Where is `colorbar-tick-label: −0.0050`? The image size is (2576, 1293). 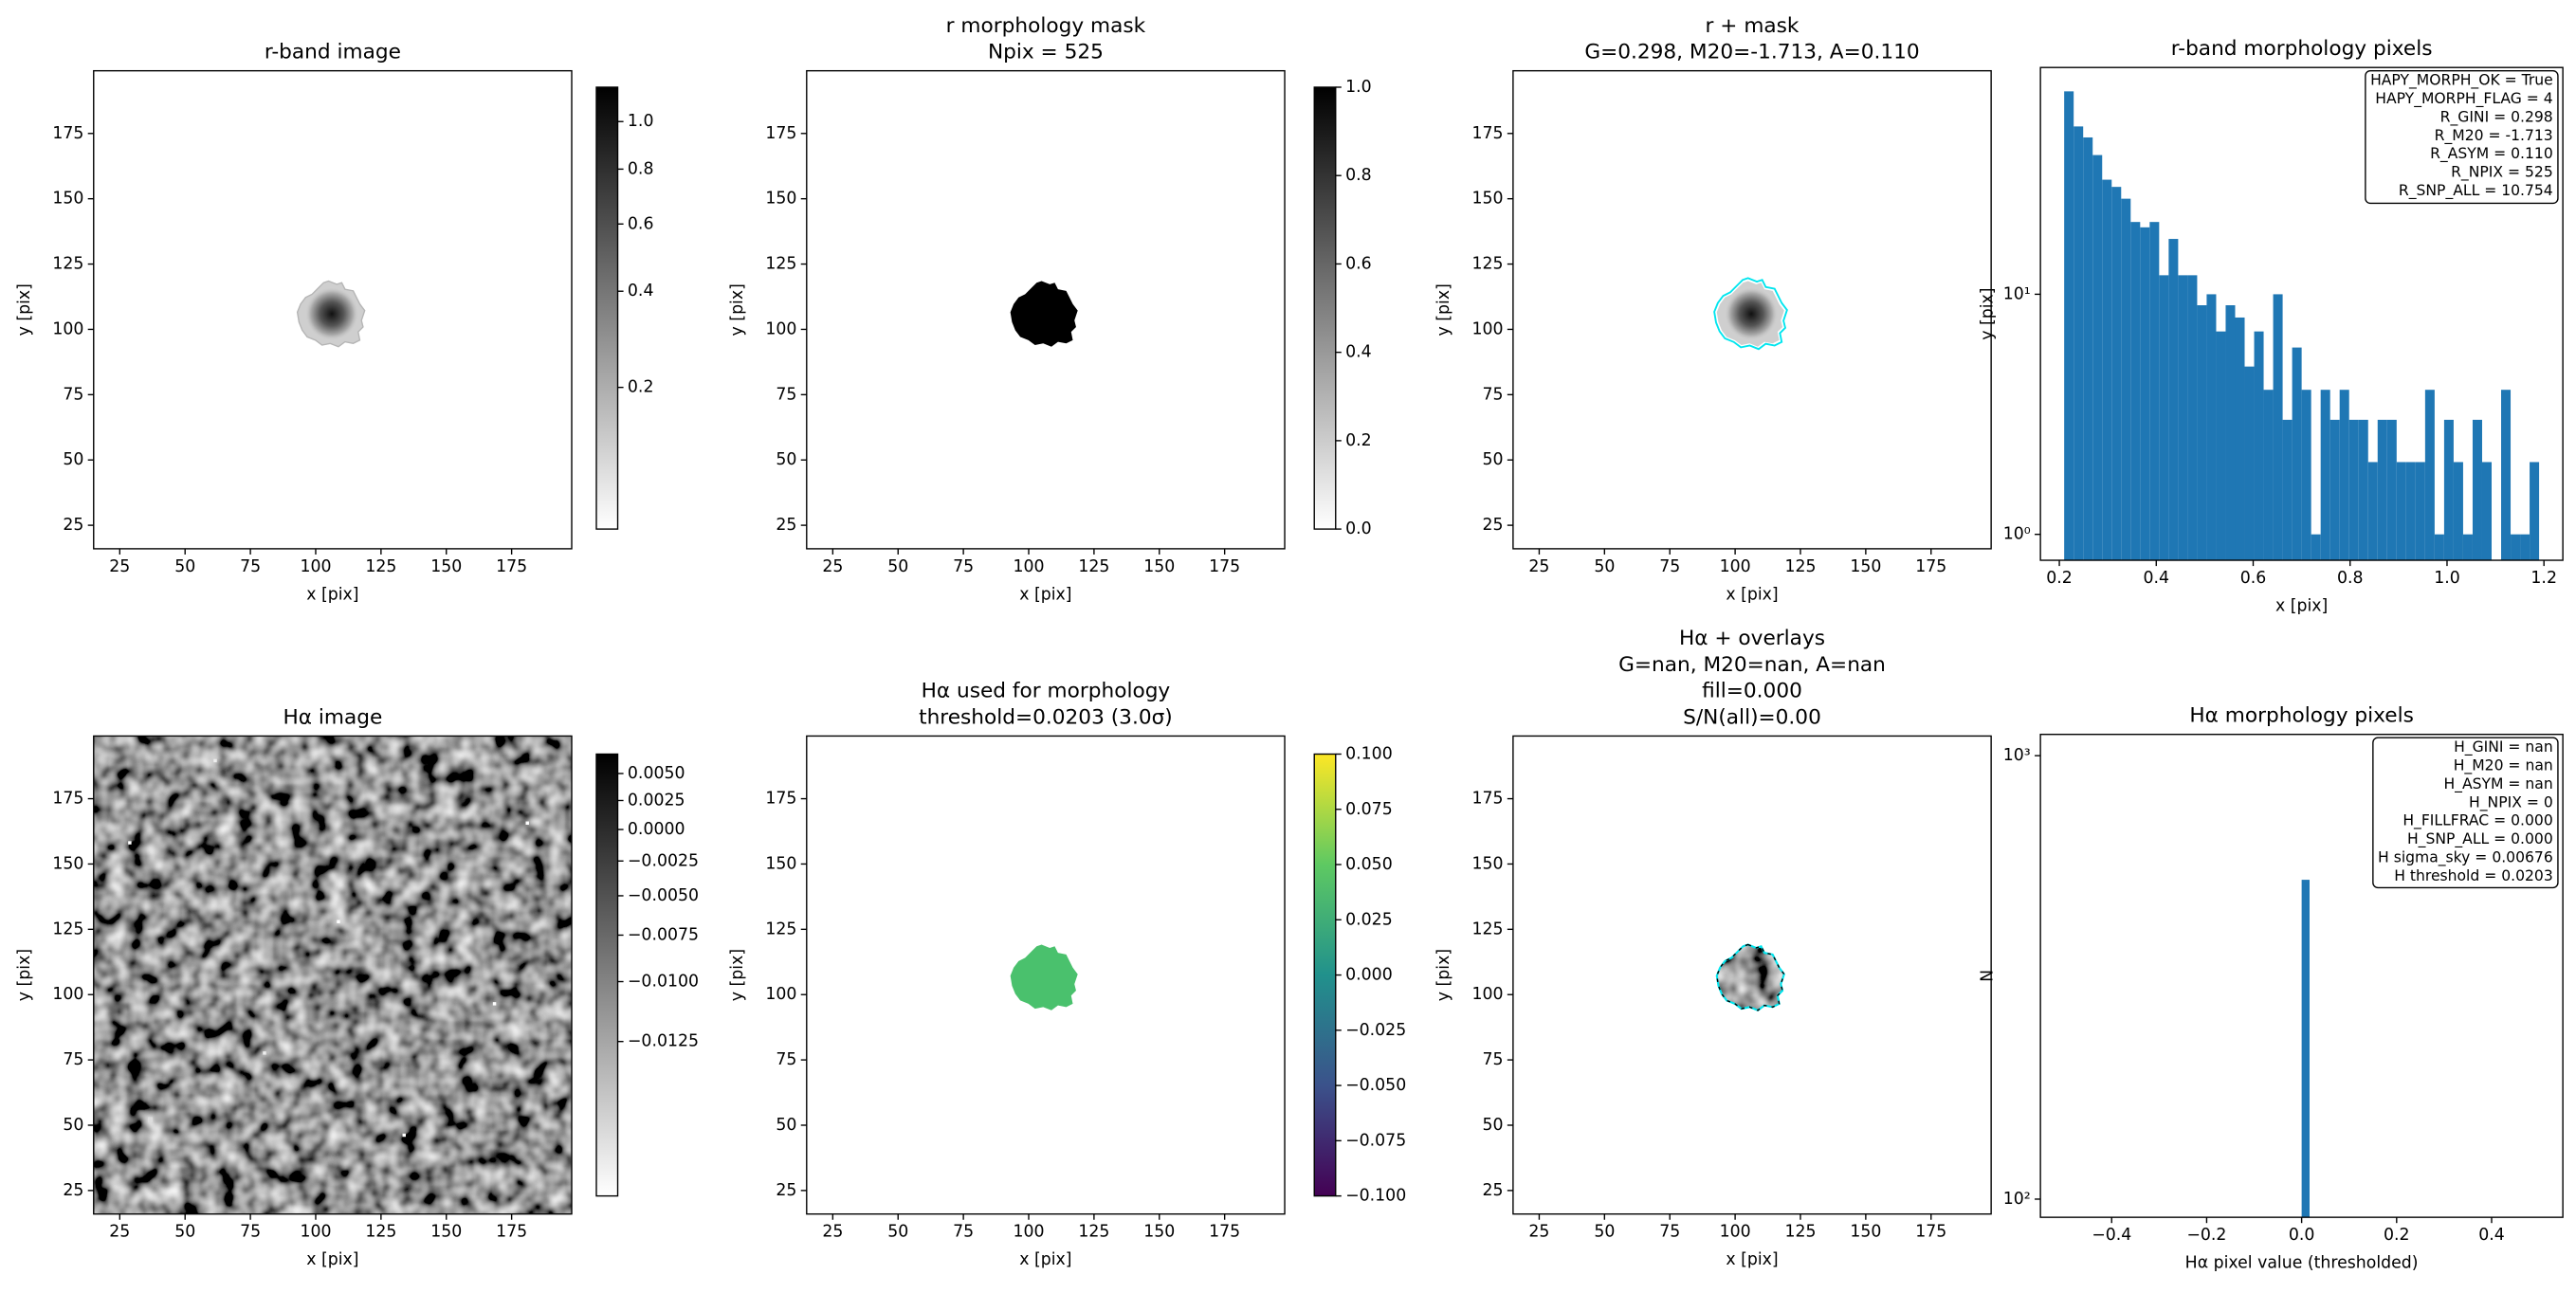 colorbar-tick-label: −0.0050 is located at coordinates (663, 896).